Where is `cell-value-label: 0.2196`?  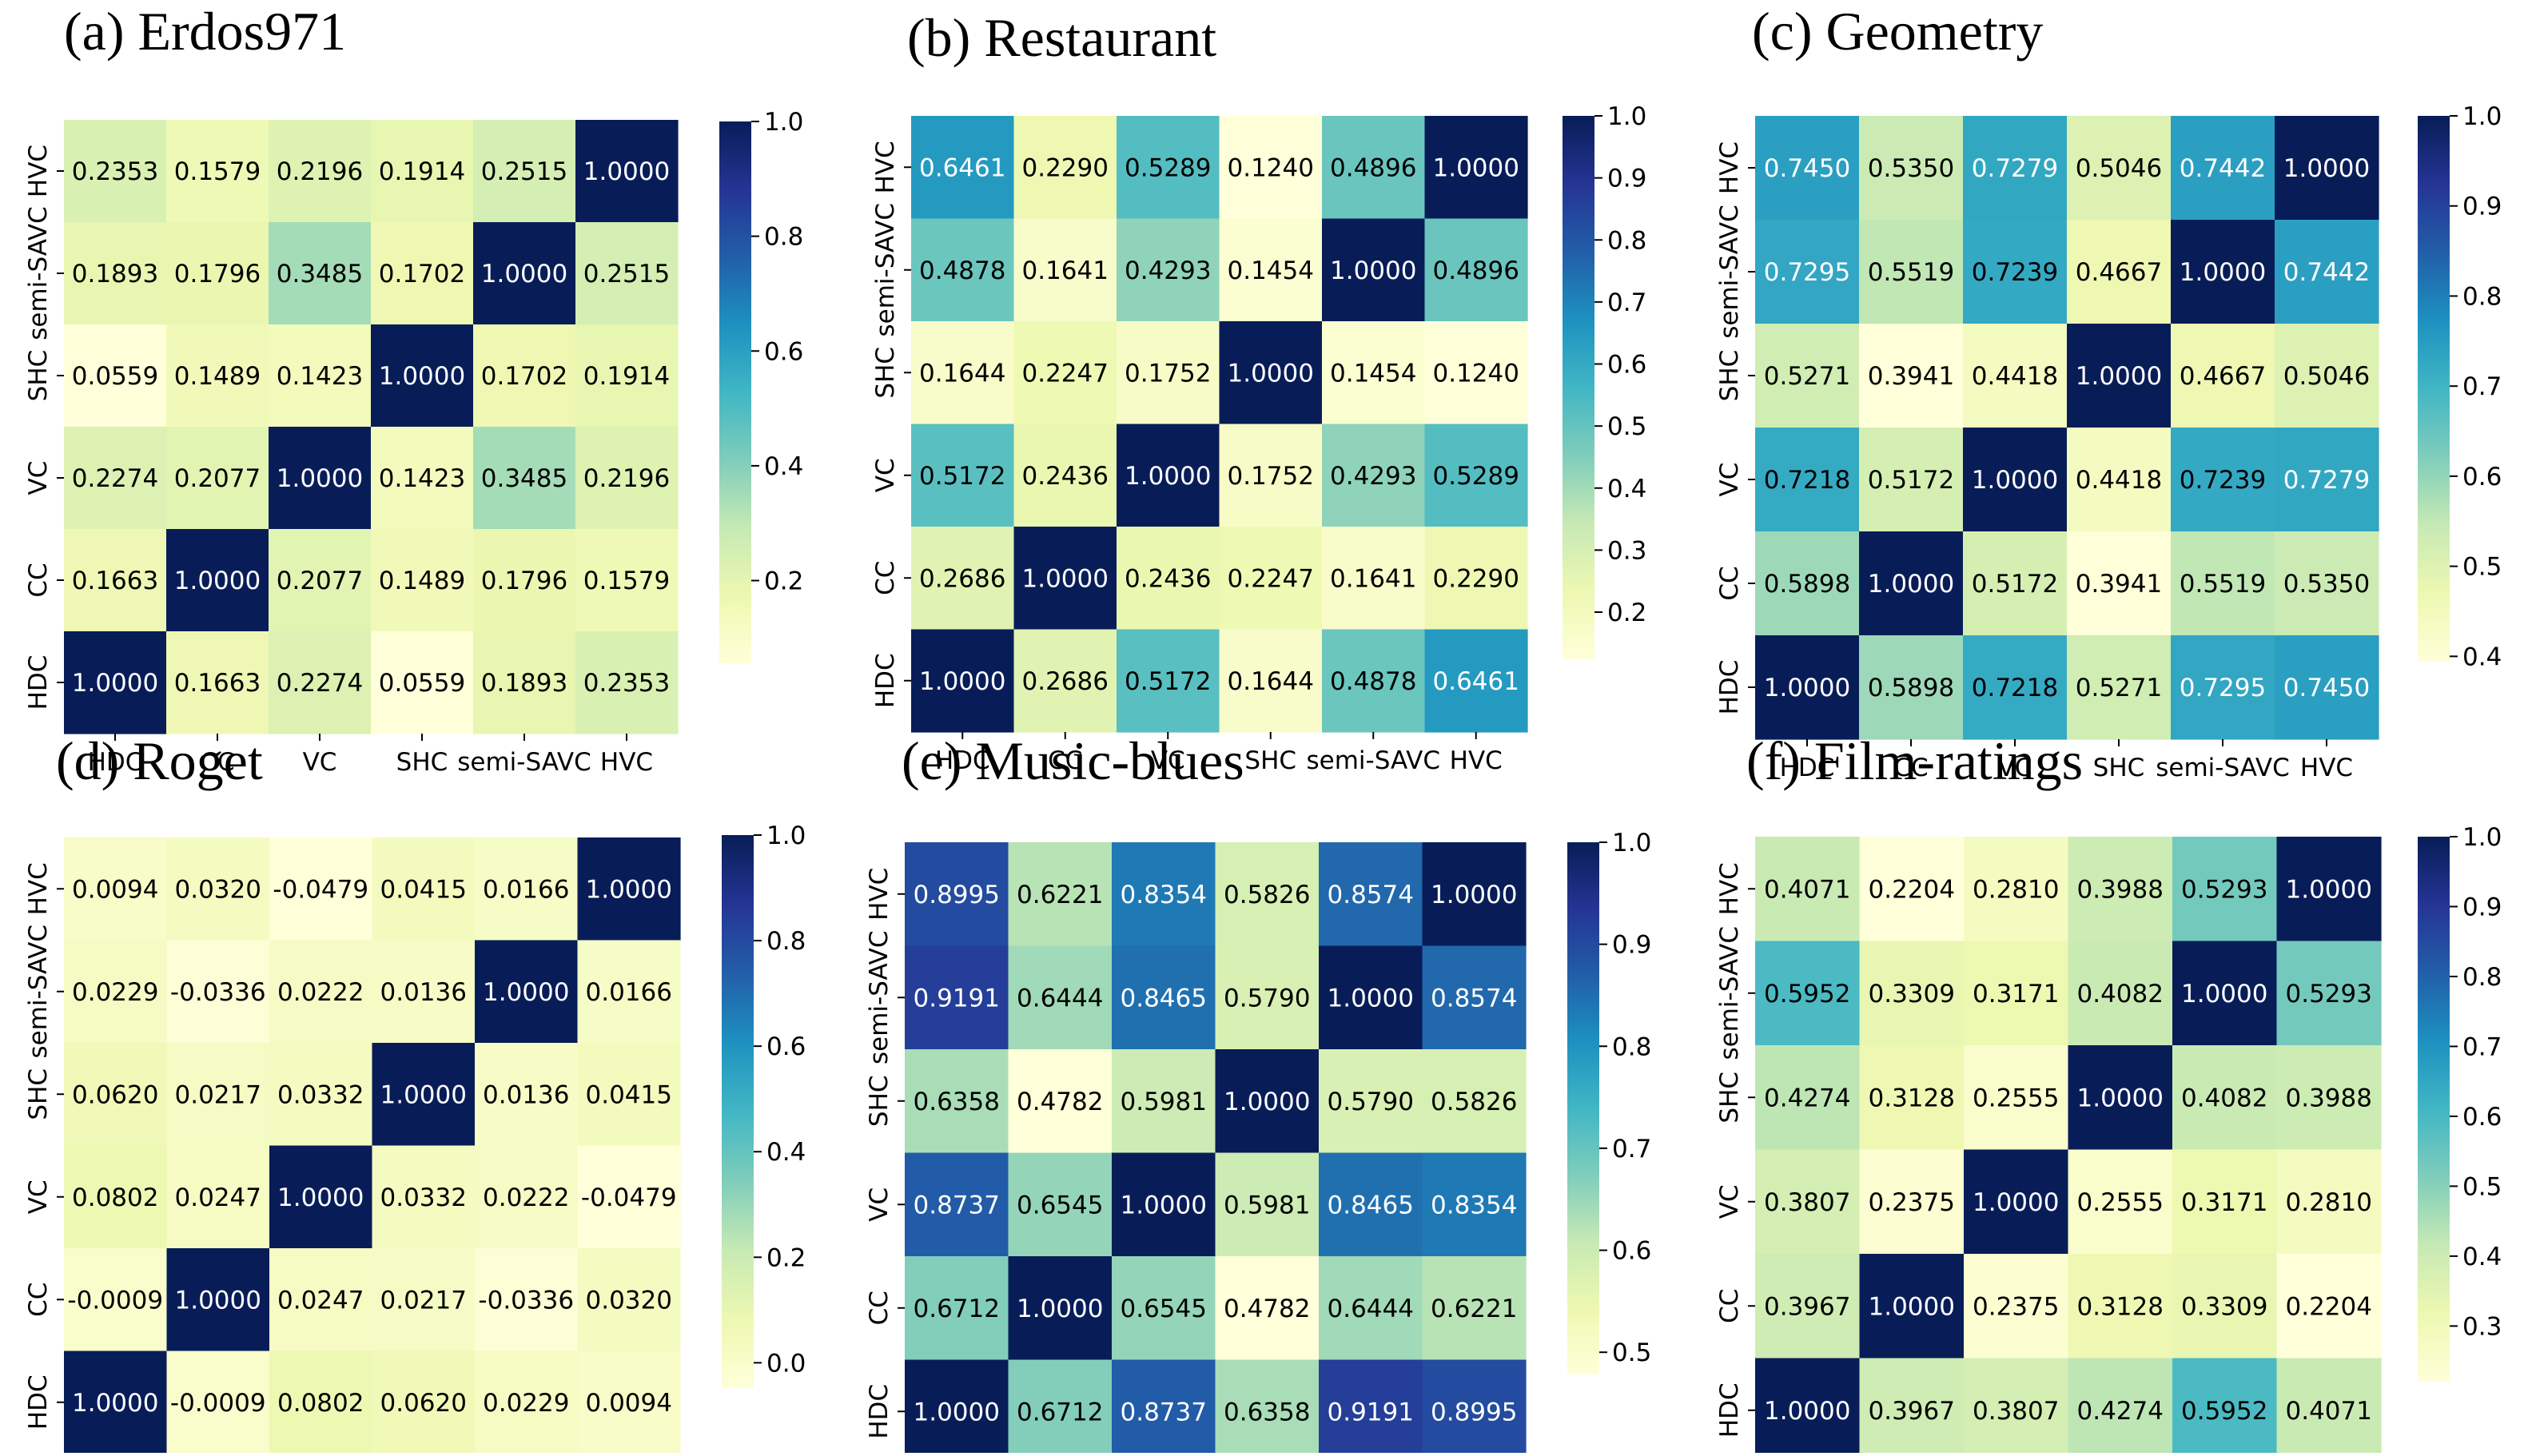 cell-value-label: 0.2196 is located at coordinates (626, 478).